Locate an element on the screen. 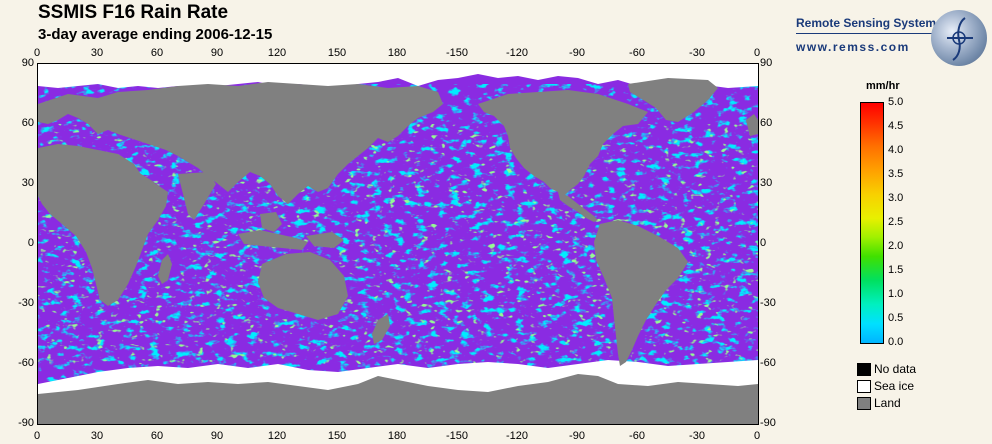 The image size is (992, 444). lon-tick-top: -150 is located at coordinates (457, 53).